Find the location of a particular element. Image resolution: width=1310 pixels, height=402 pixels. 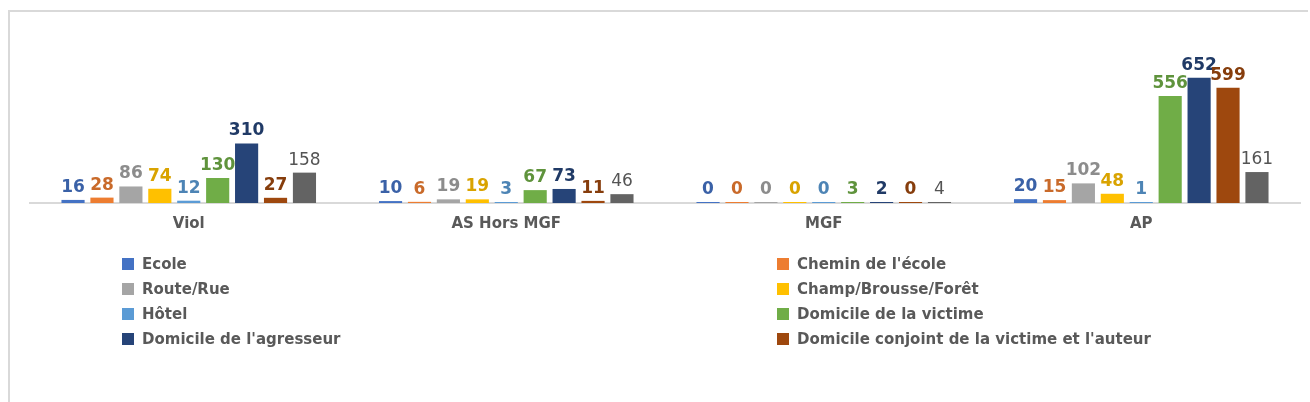

data-label: 102 is located at coordinates (1083, 169).